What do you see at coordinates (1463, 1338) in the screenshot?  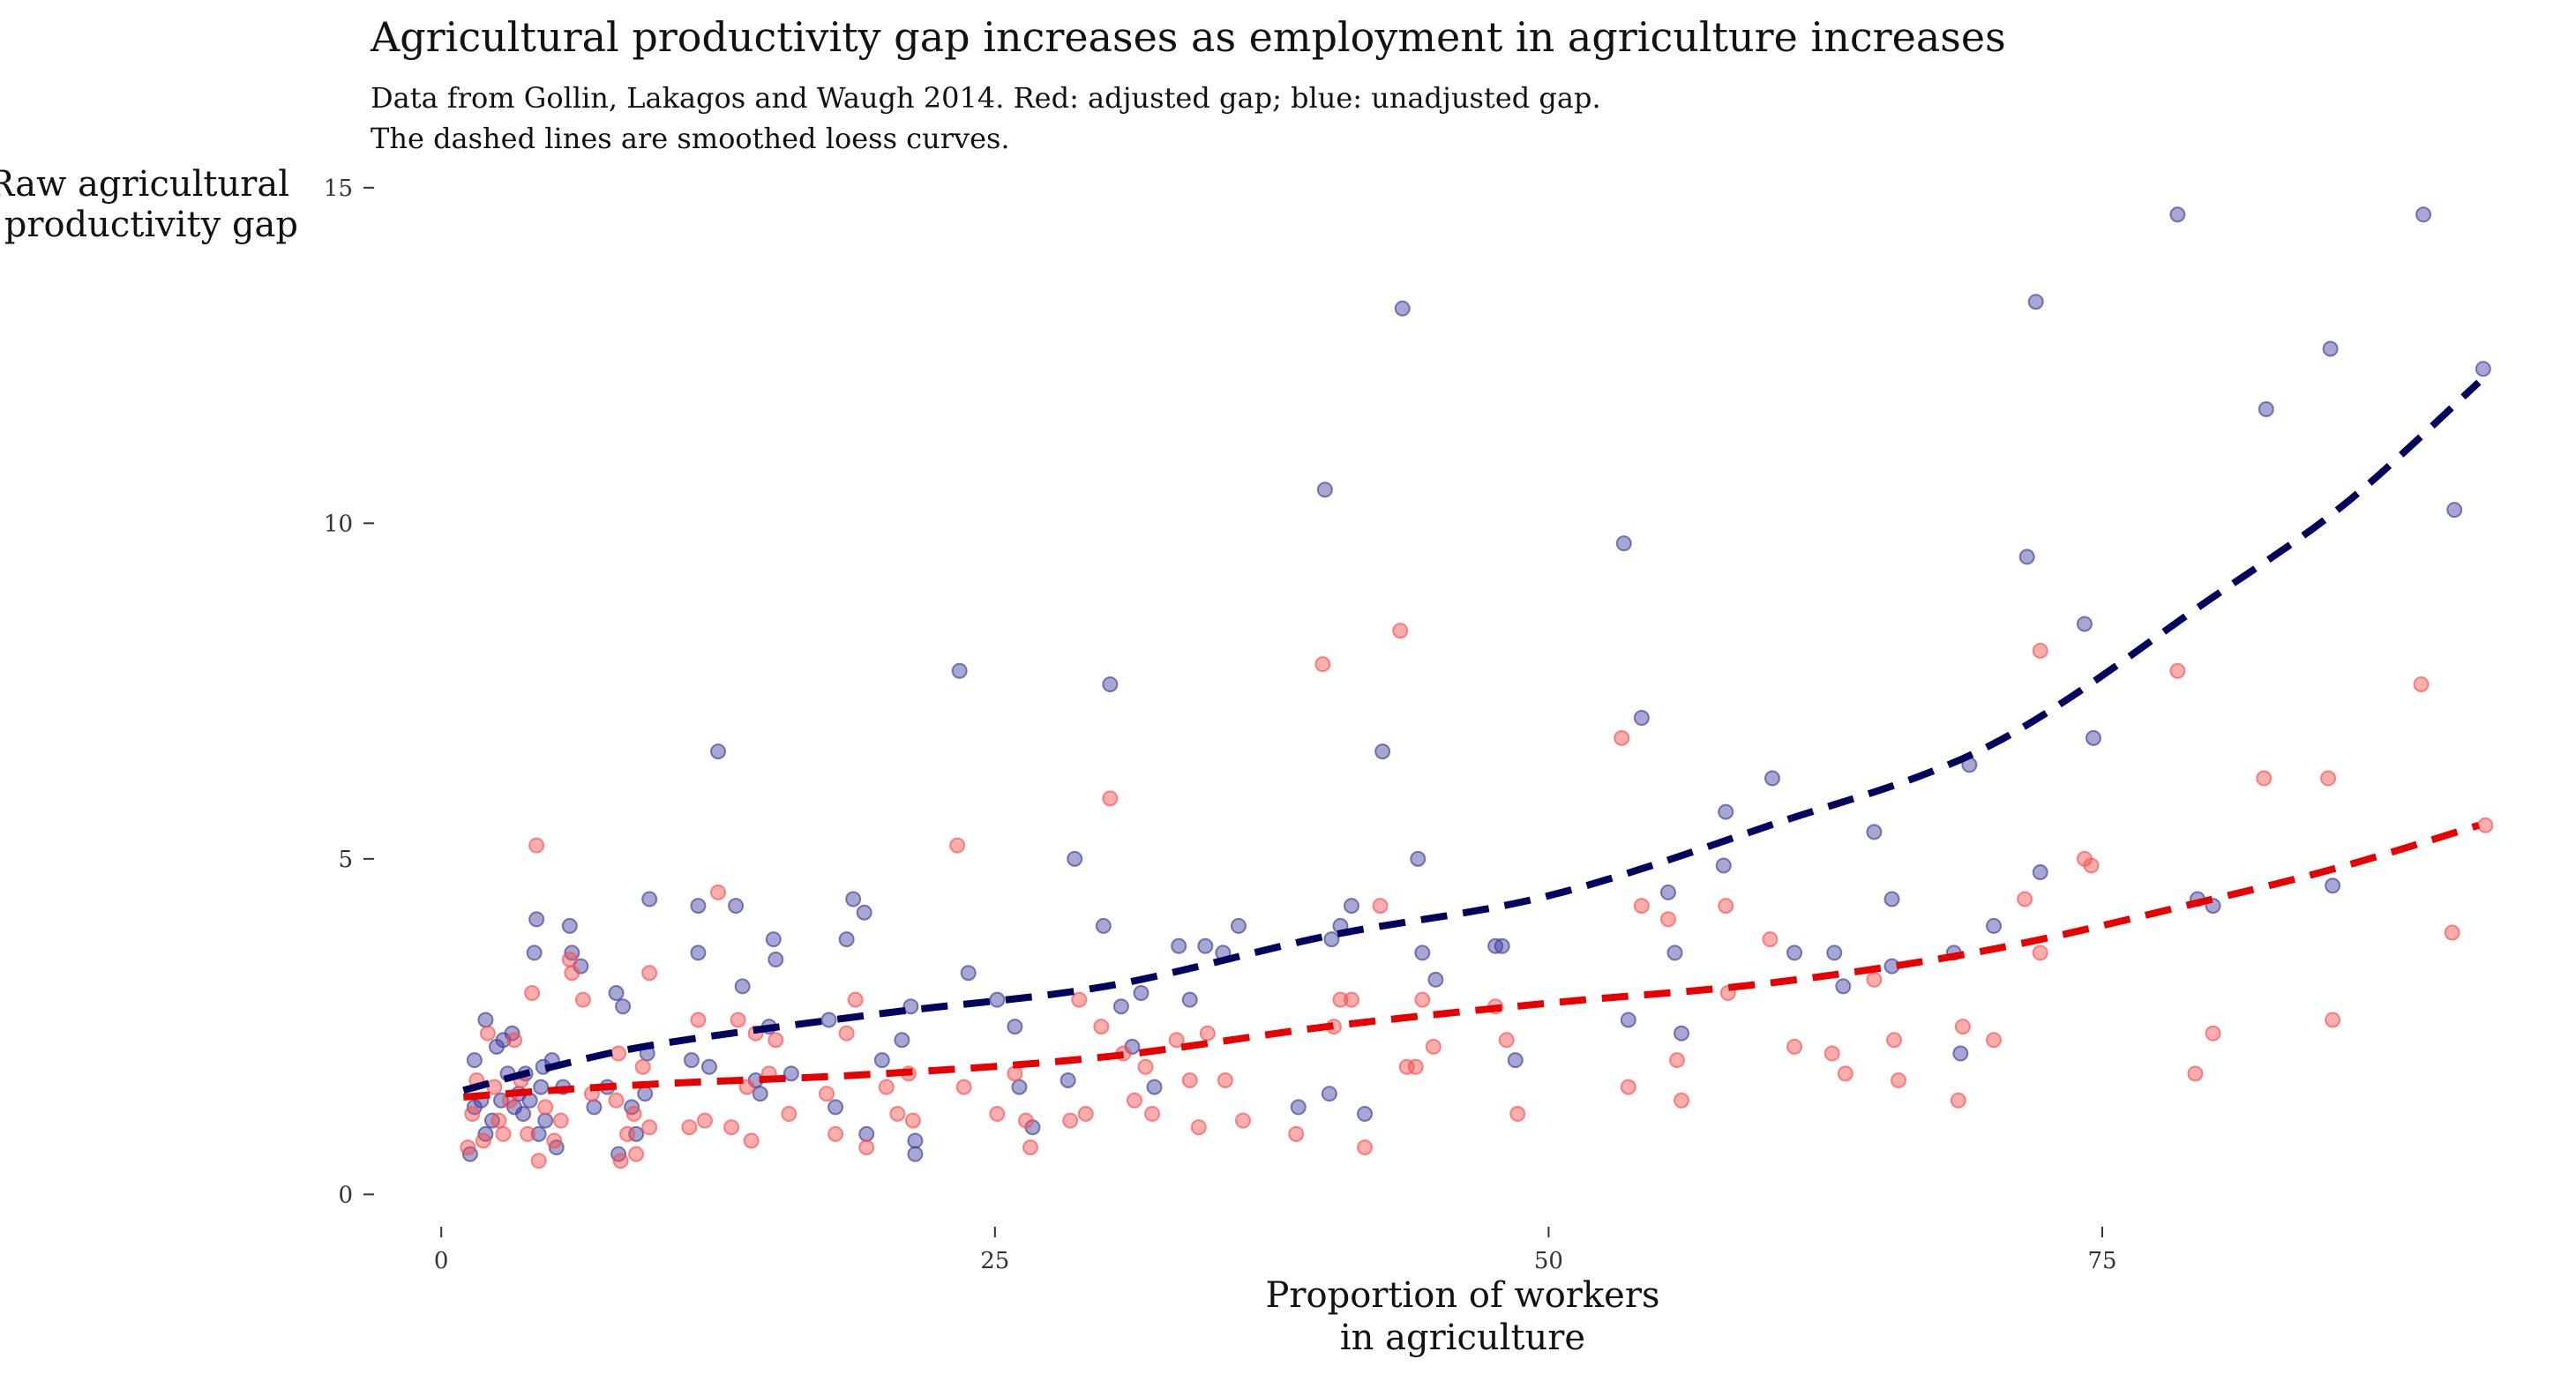 I see `x-axis-label-line-2: in agriculture` at bounding box center [1463, 1338].